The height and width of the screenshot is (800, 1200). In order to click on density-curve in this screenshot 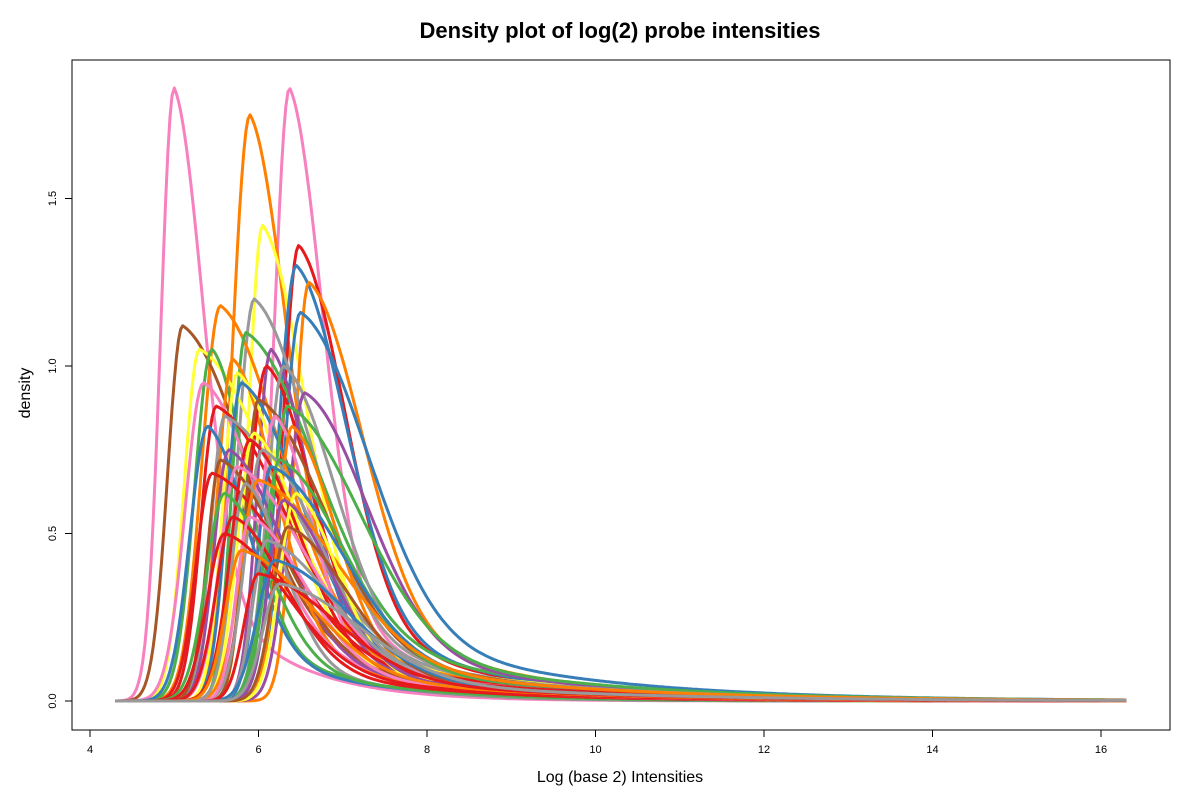, I will do `click(621, 642)`.